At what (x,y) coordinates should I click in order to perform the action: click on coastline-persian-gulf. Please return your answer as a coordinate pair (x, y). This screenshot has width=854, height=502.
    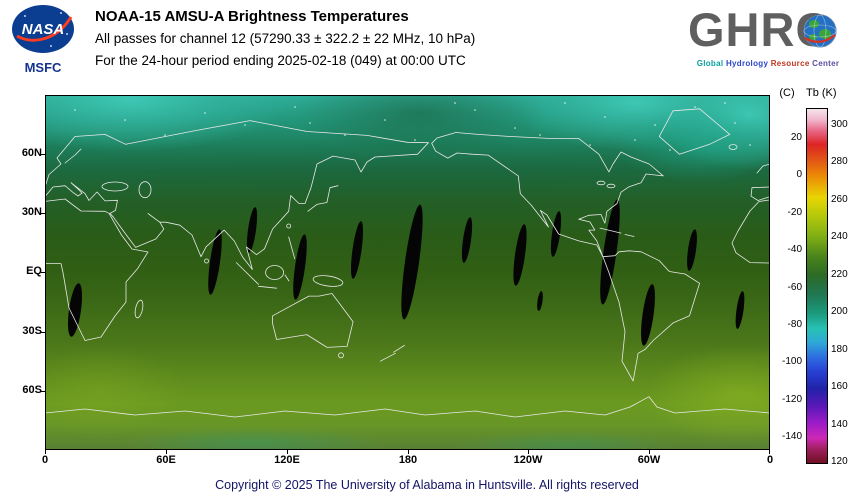
    Looking at the image, I should click on (154, 218).